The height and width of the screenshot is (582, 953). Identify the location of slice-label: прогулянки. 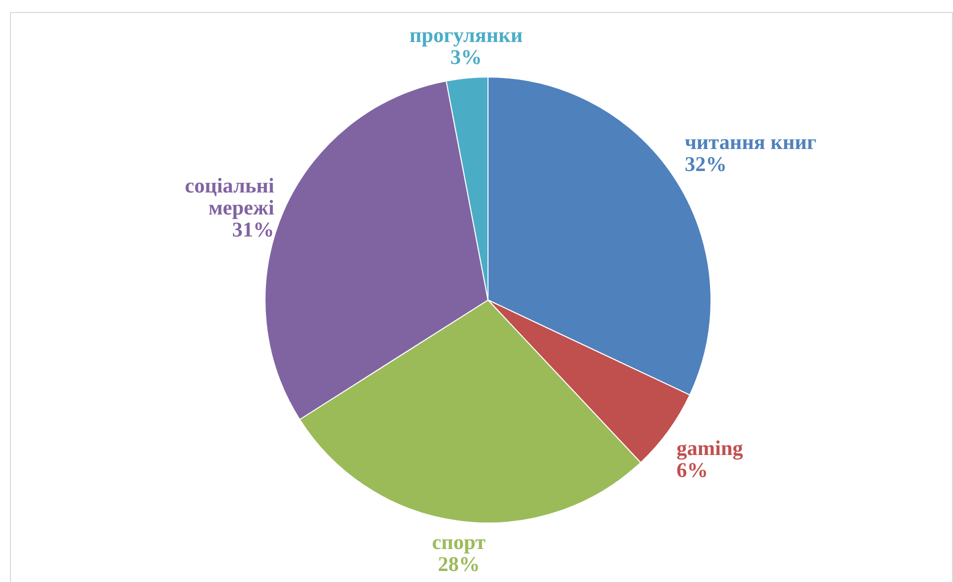
(466, 35).